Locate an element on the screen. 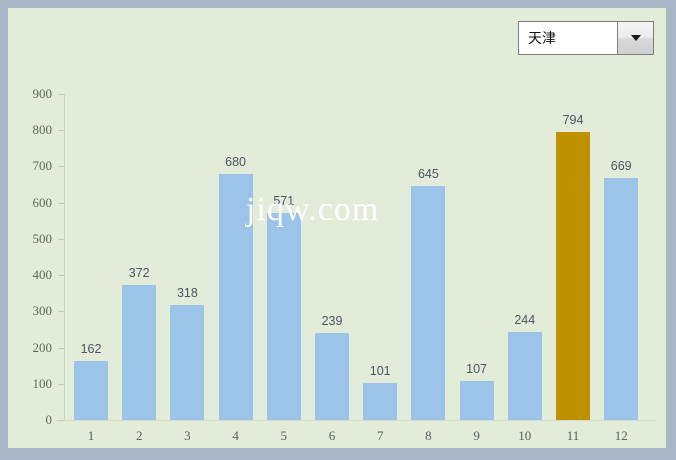  chevron-down-icon is located at coordinates (635, 38).